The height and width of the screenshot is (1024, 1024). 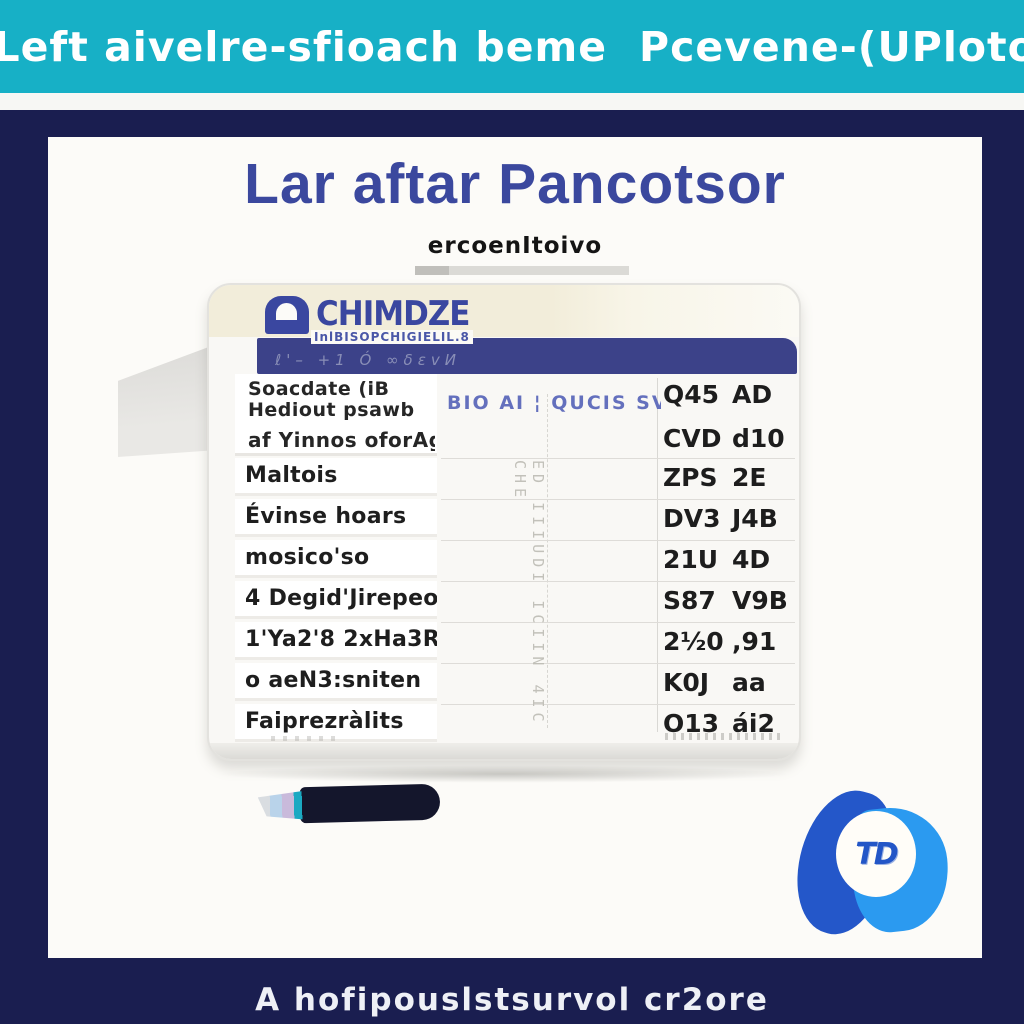 I want to click on table-row: 4 Degid'Jirepeo S87 V9B, so click(x=515, y=601).